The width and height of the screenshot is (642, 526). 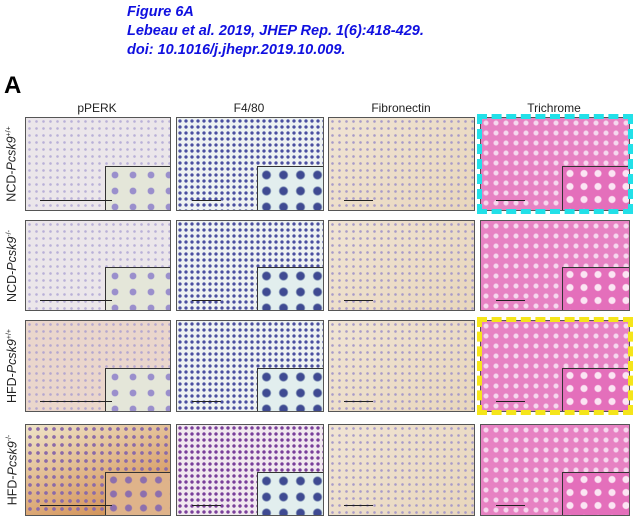 I want to click on row-label-ncd-ko: NCD-Pcsk9-/-, so click(x=12, y=265).